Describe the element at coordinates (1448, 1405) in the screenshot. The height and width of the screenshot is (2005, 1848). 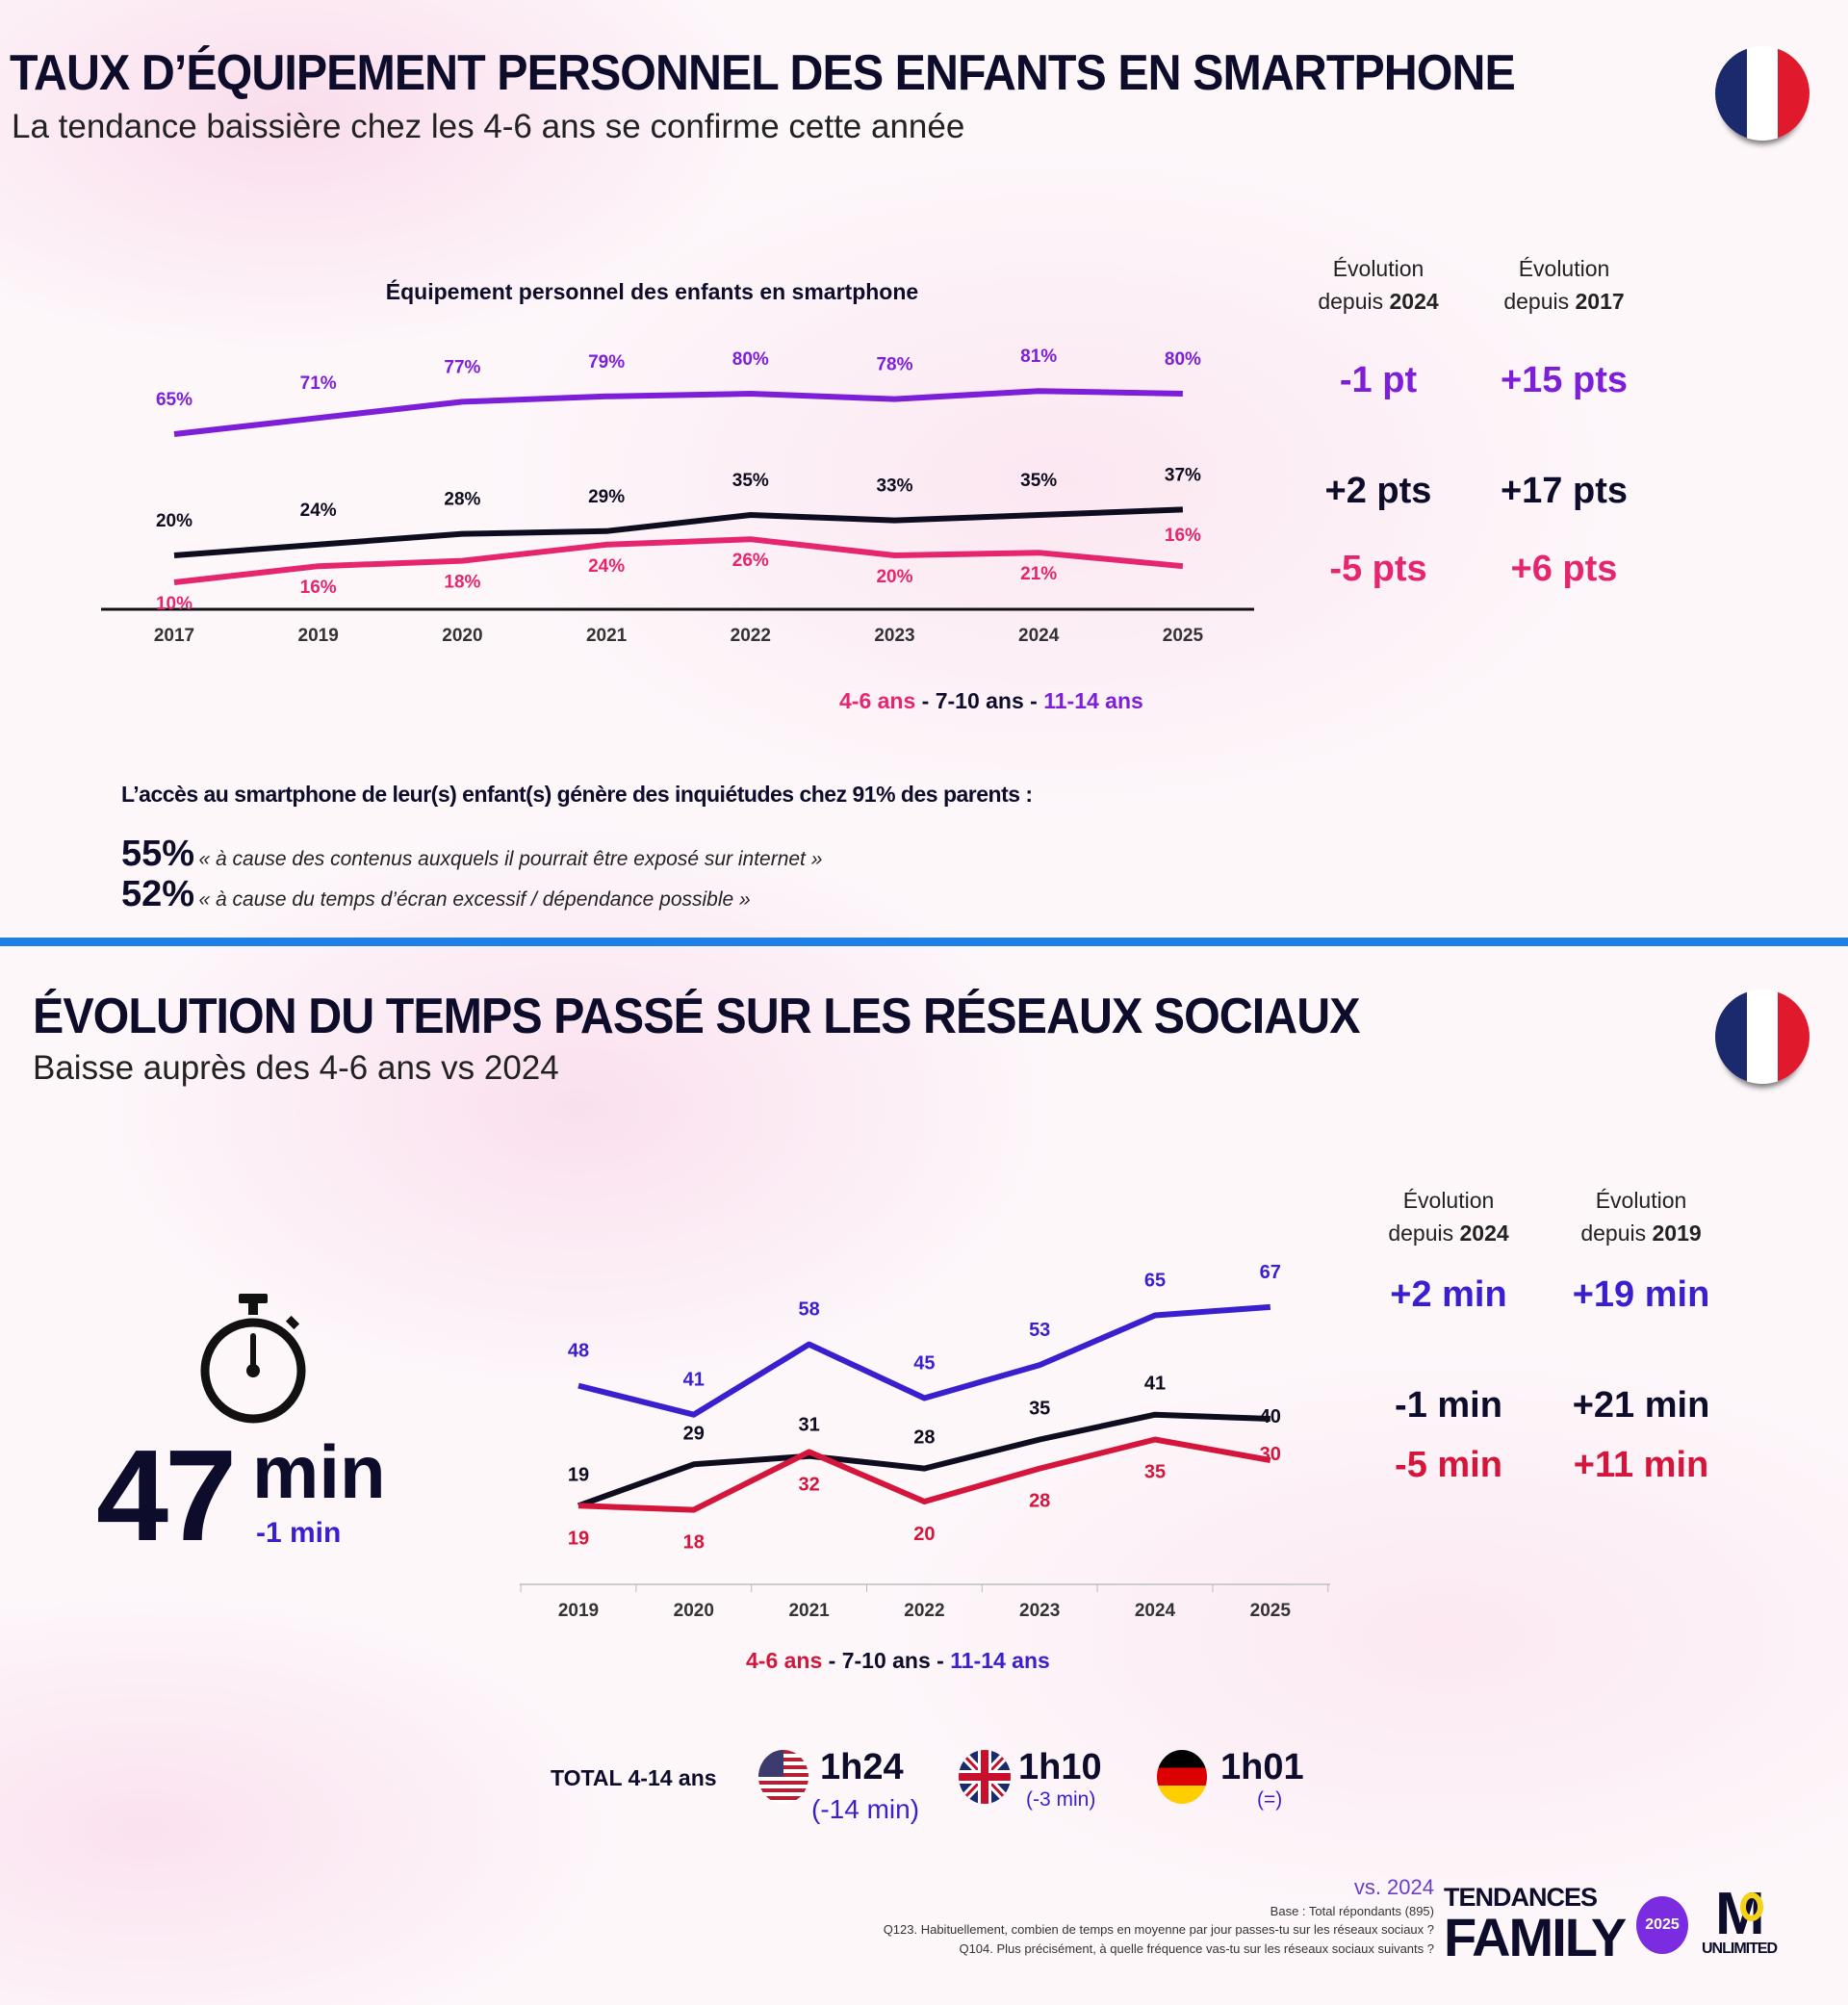
I see `evo-7-10-2024: -1 min` at that location.